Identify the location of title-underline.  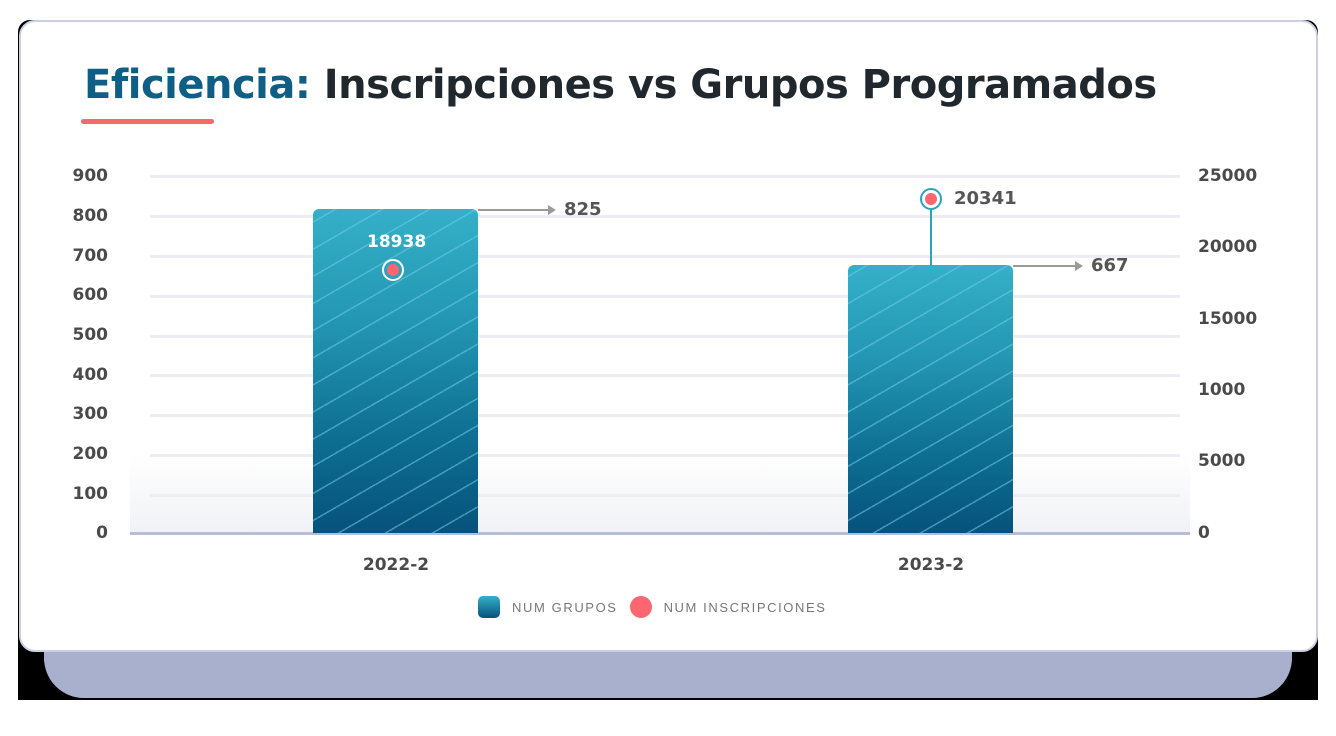
(147, 121).